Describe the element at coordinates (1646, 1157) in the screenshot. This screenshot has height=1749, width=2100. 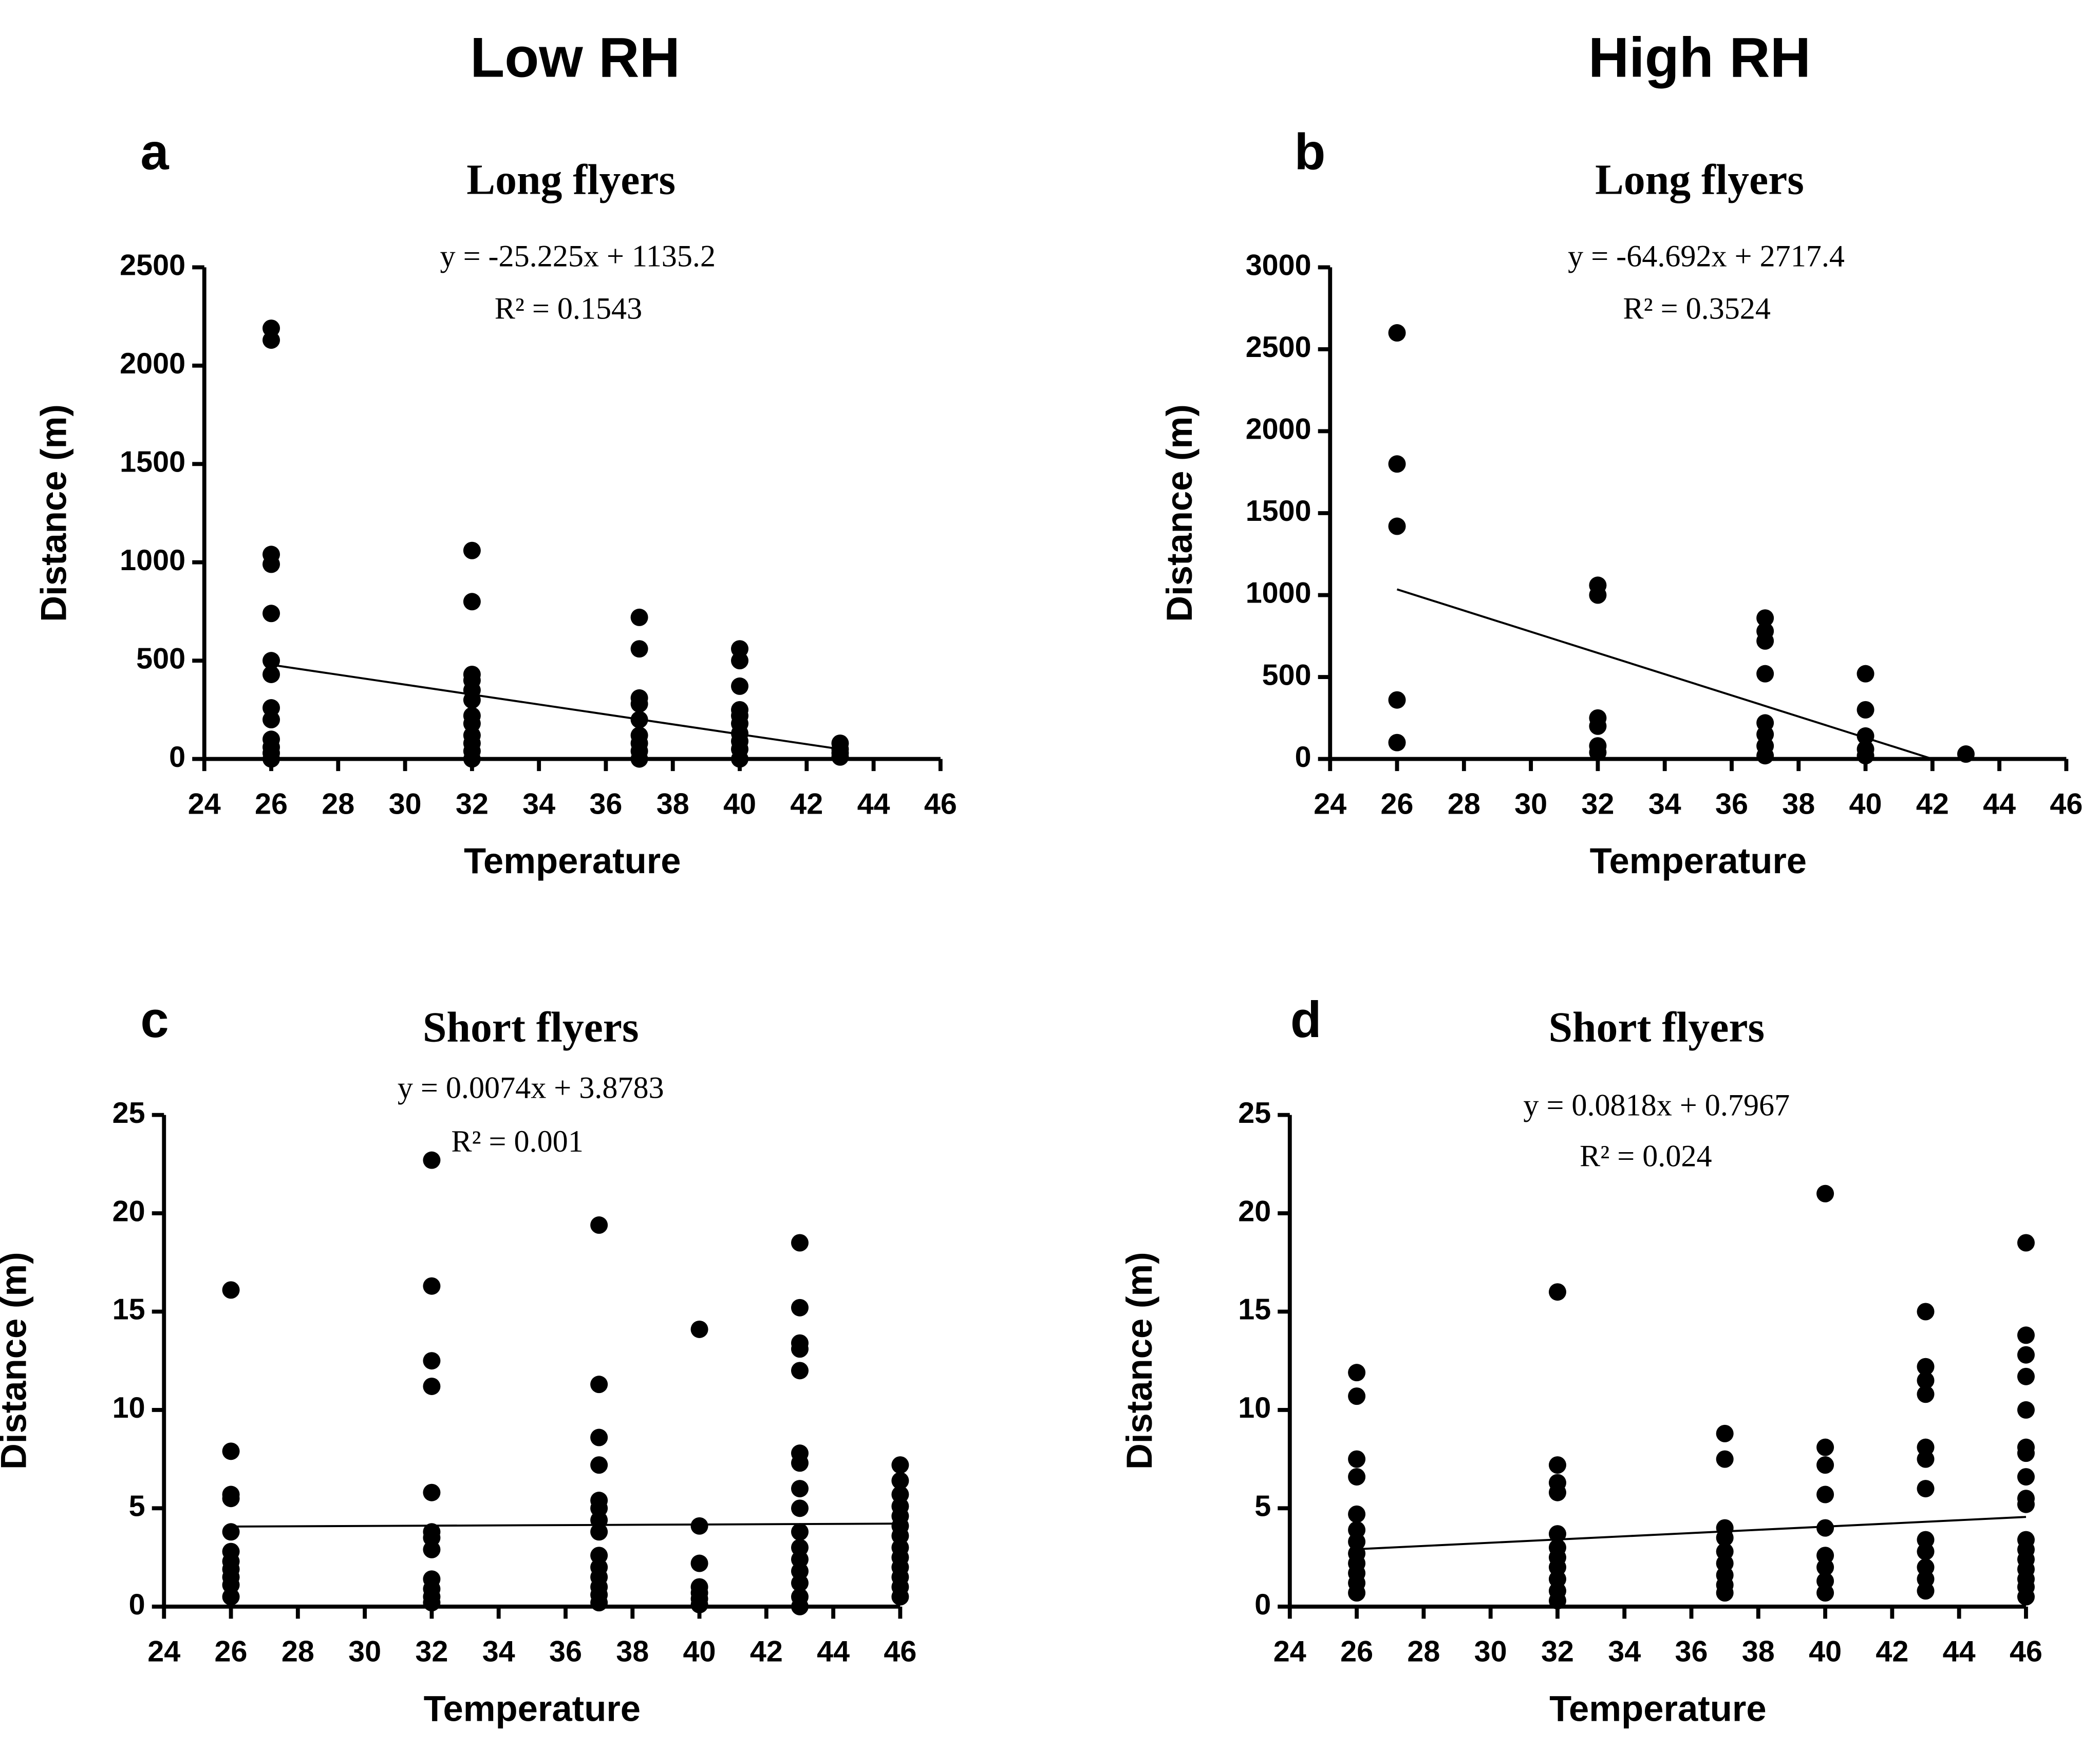
I see `annotation: R² = 0.024` at that location.